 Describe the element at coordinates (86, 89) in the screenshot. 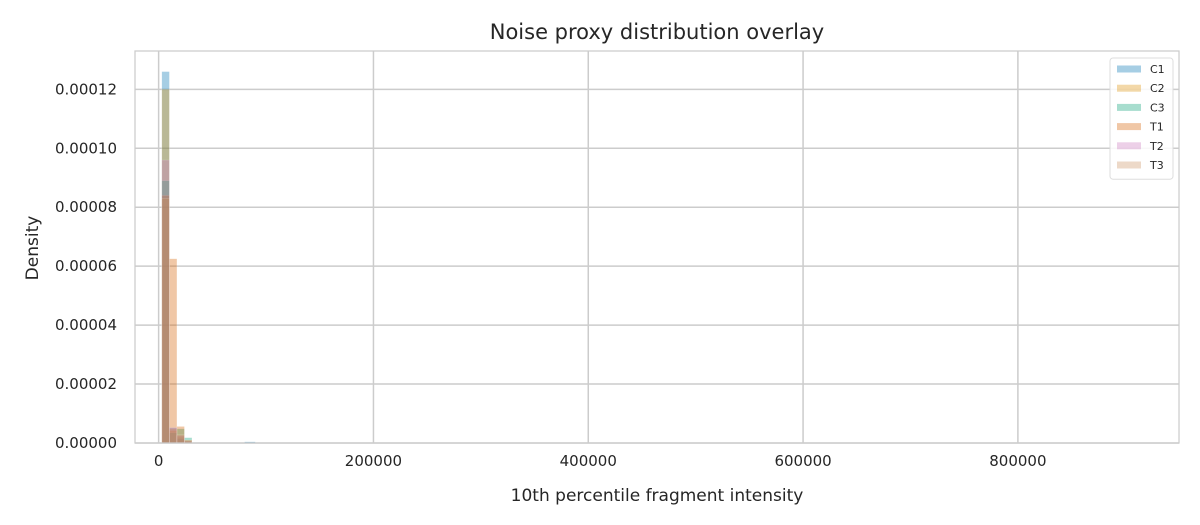

I see `y-tick-label: 0.00012` at that location.